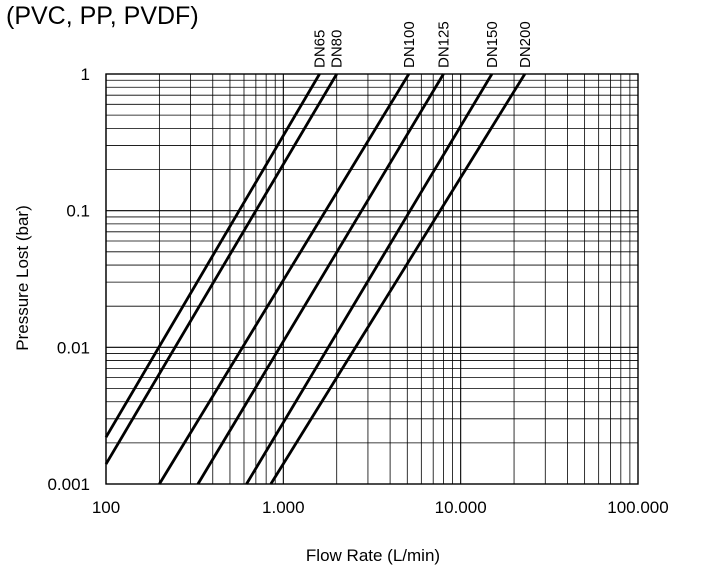 The image size is (718, 568). I want to click on x-tick-label: 1.000, so click(283, 507).